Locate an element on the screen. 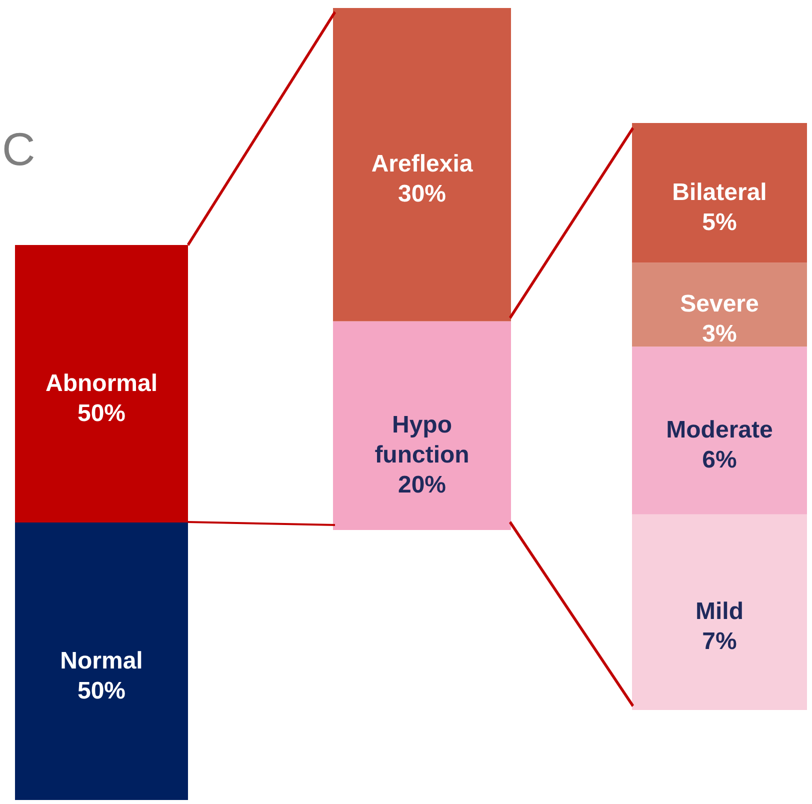 Image resolution: width=812 pixels, height=804 pixels. data-label: 30% is located at coordinates (422, 194).